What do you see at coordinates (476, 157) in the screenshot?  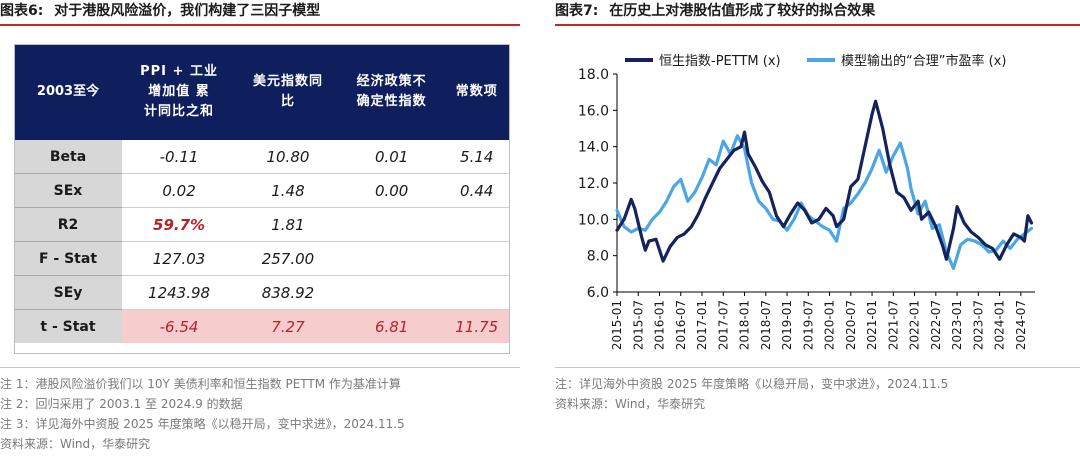 I see `table-cell: 5.14` at bounding box center [476, 157].